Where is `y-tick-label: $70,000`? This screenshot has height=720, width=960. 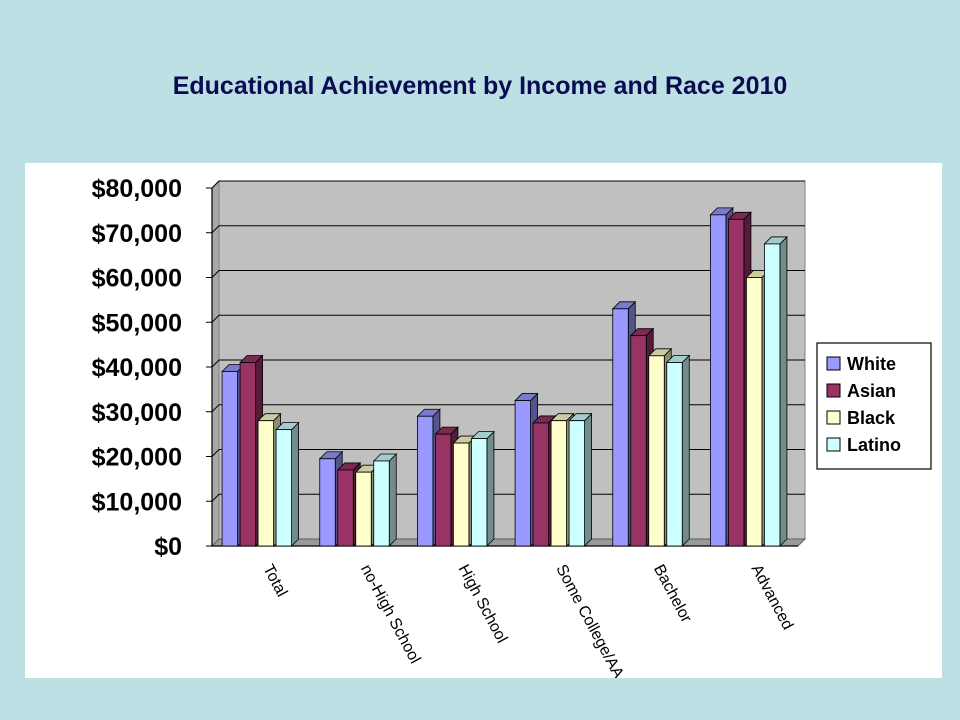
y-tick-label: $70,000 is located at coordinates (137, 234).